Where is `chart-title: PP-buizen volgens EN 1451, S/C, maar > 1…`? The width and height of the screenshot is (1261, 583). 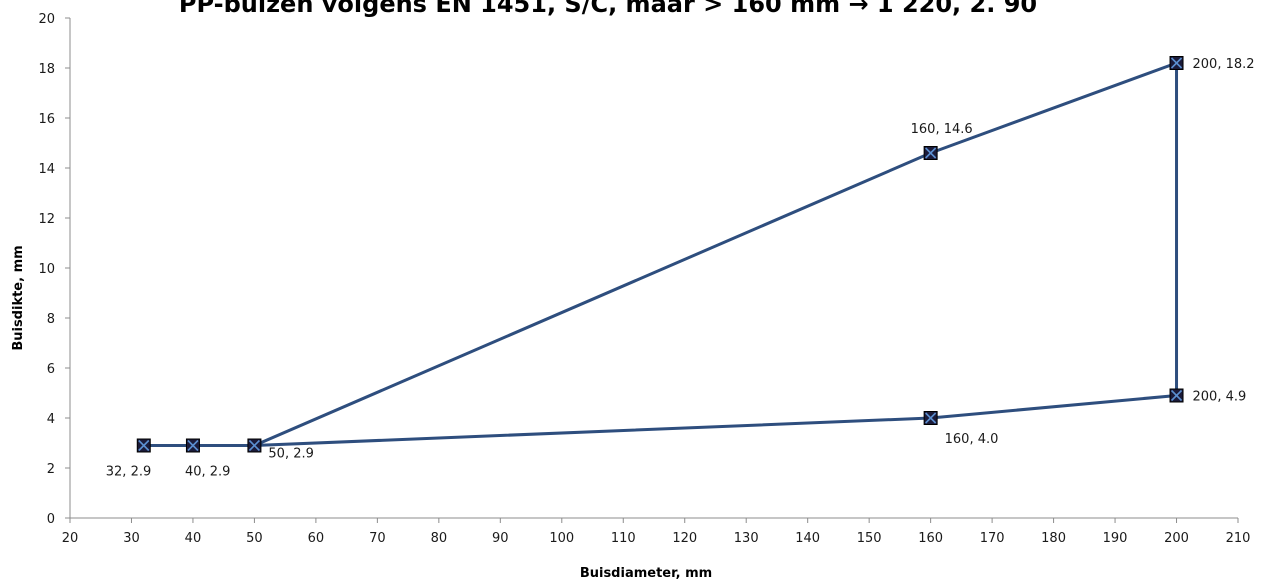 chart-title: PP-buizen volgens EN 1451, S/C, maar > 1… is located at coordinates (608, 9).